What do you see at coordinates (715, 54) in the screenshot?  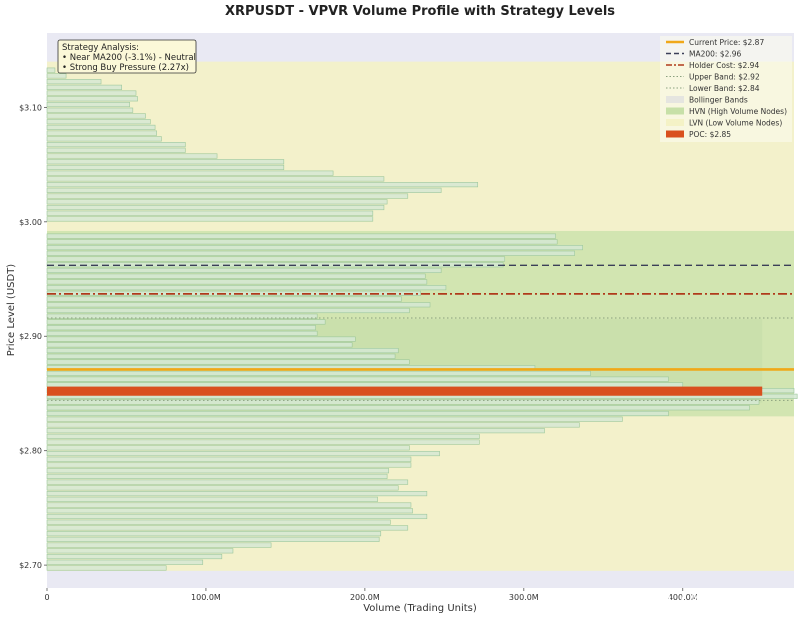 I see `legend-label-ma200: MA200: $2.96` at bounding box center [715, 54].